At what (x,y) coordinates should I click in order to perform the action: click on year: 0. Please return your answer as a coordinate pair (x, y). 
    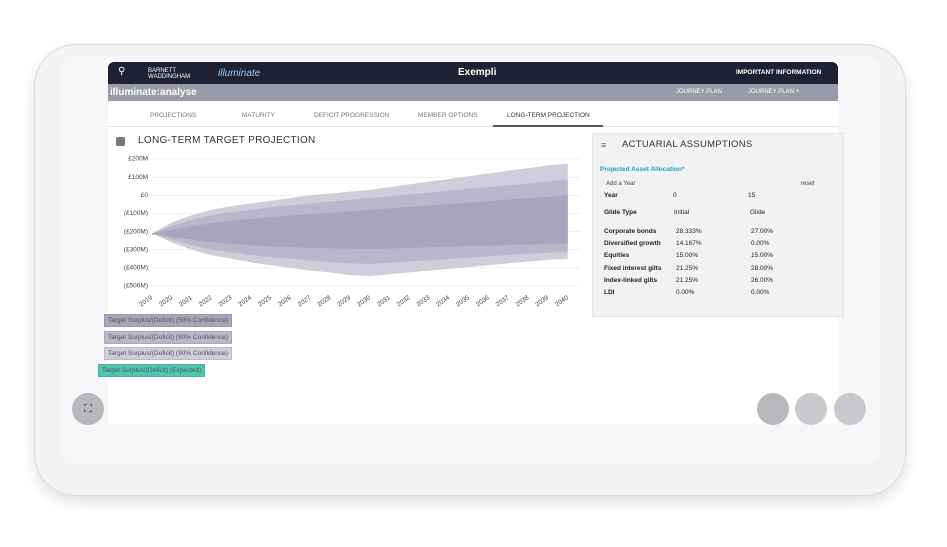
    Looking at the image, I should click on (675, 195).